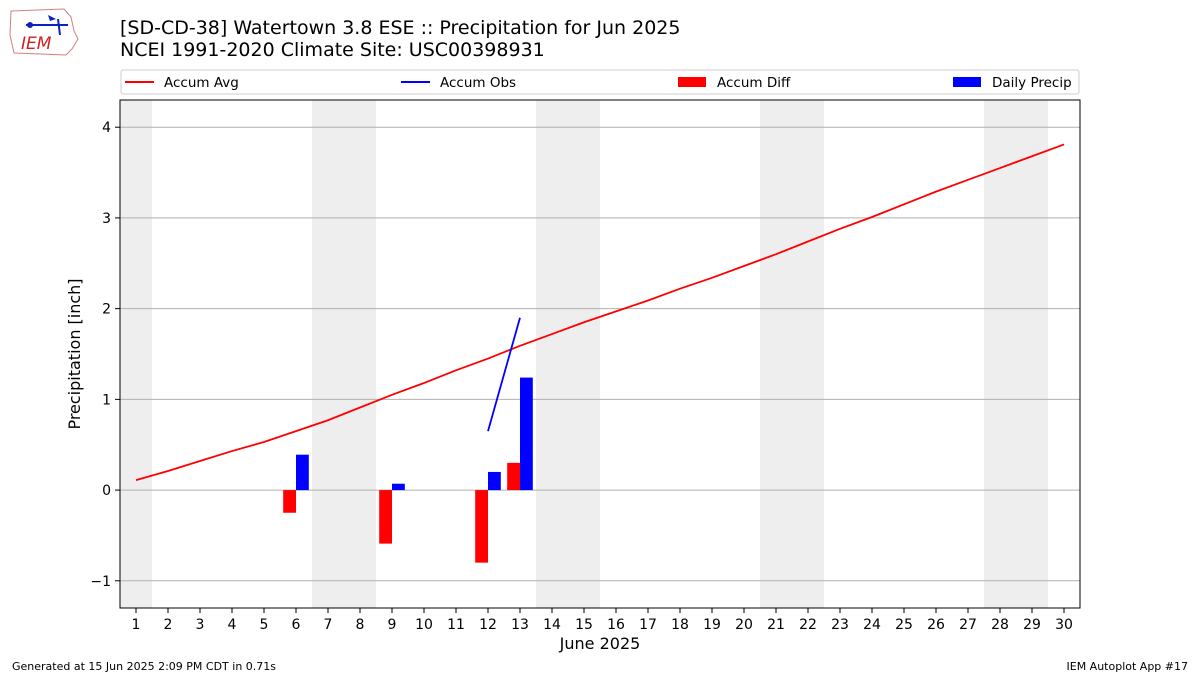  What do you see at coordinates (584, 625) in the screenshot?
I see `x-tick-label: 15` at bounding box center [584, 625].